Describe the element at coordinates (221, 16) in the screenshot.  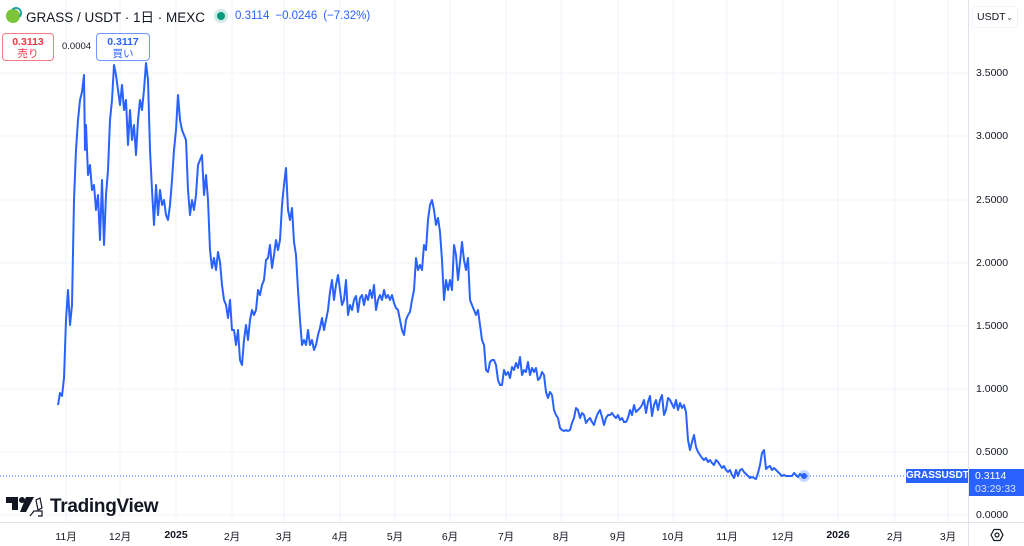
I see `market-status-icon` at that location.